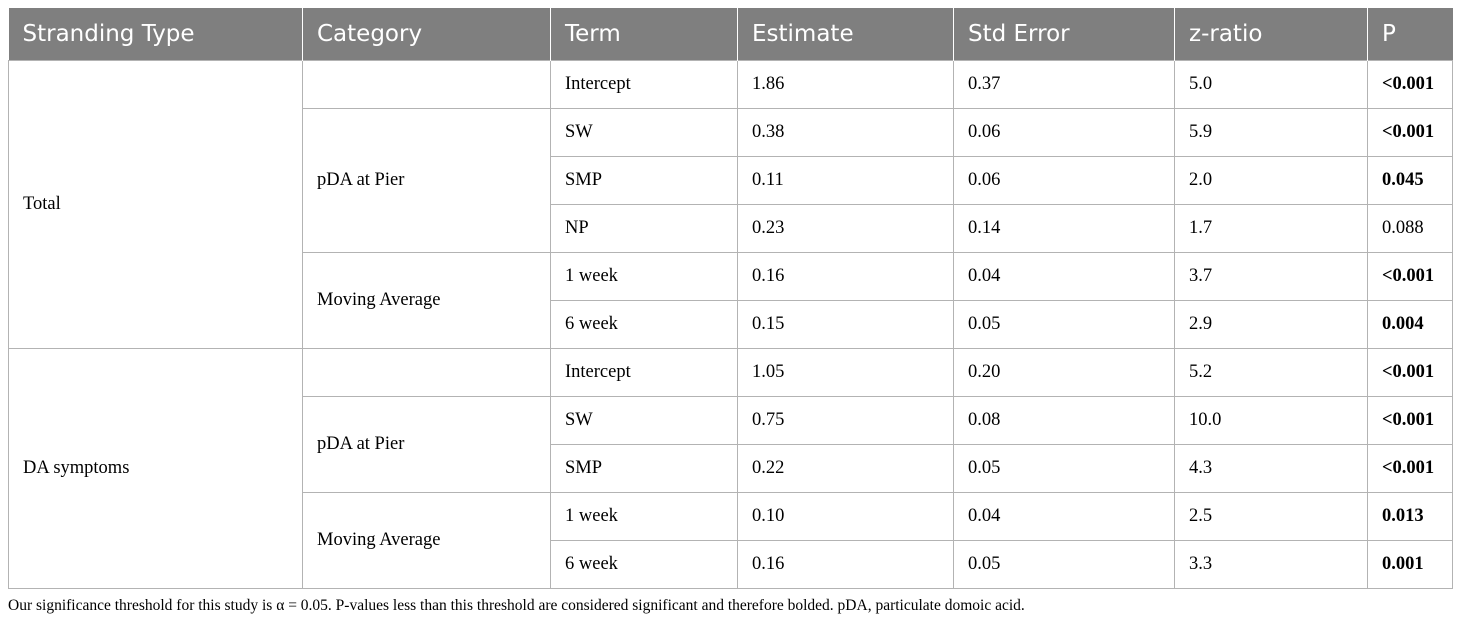  Describe the element at coordinates (1064, 228) in the screenshot. I see `std-error-cell: 0.14` at that location.